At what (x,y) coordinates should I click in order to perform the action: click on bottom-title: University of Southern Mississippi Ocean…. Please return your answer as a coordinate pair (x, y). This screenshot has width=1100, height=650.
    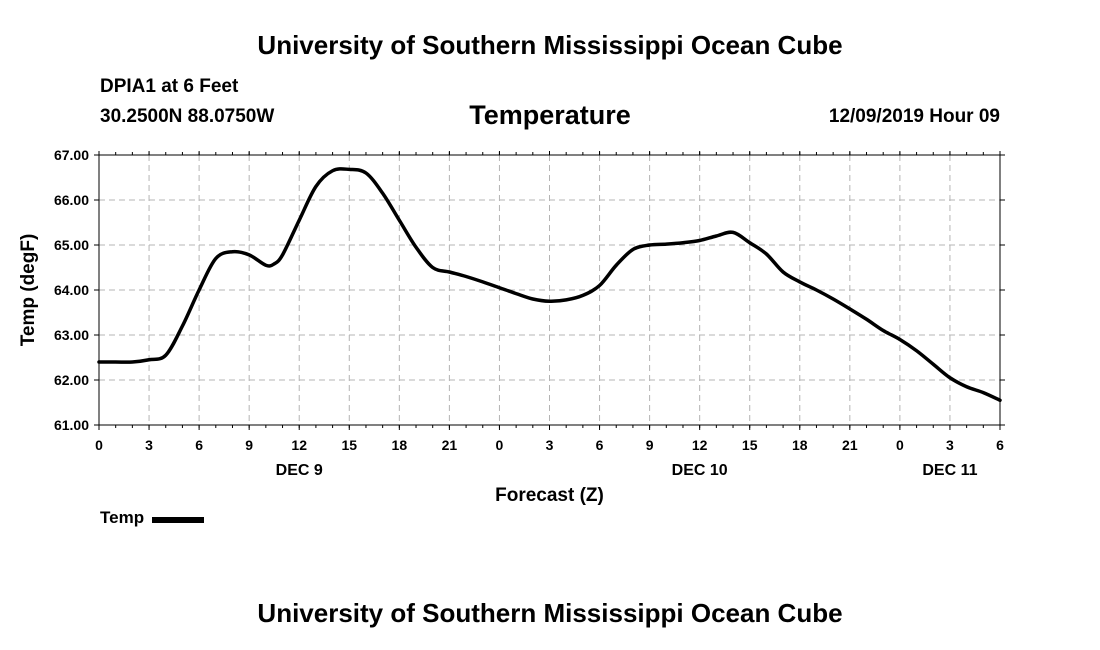
    Looking at the image, I should click on (550, 613).